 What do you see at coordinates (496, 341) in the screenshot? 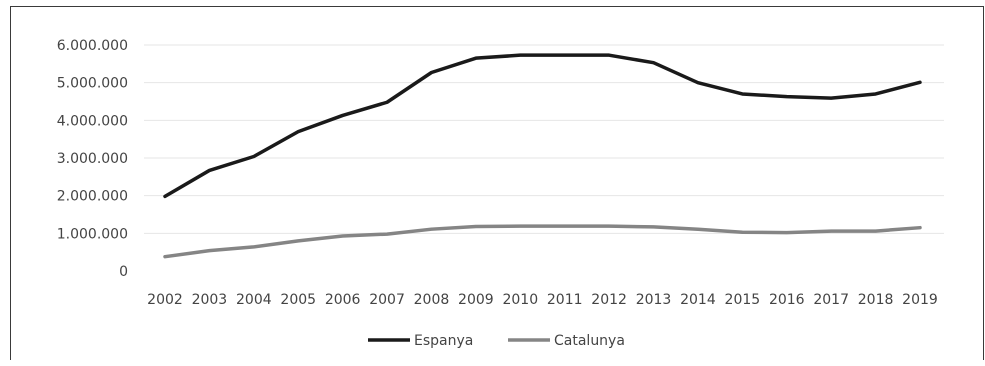
I see `legend: Espanya Catalunya` at bounding box center [496, 341].